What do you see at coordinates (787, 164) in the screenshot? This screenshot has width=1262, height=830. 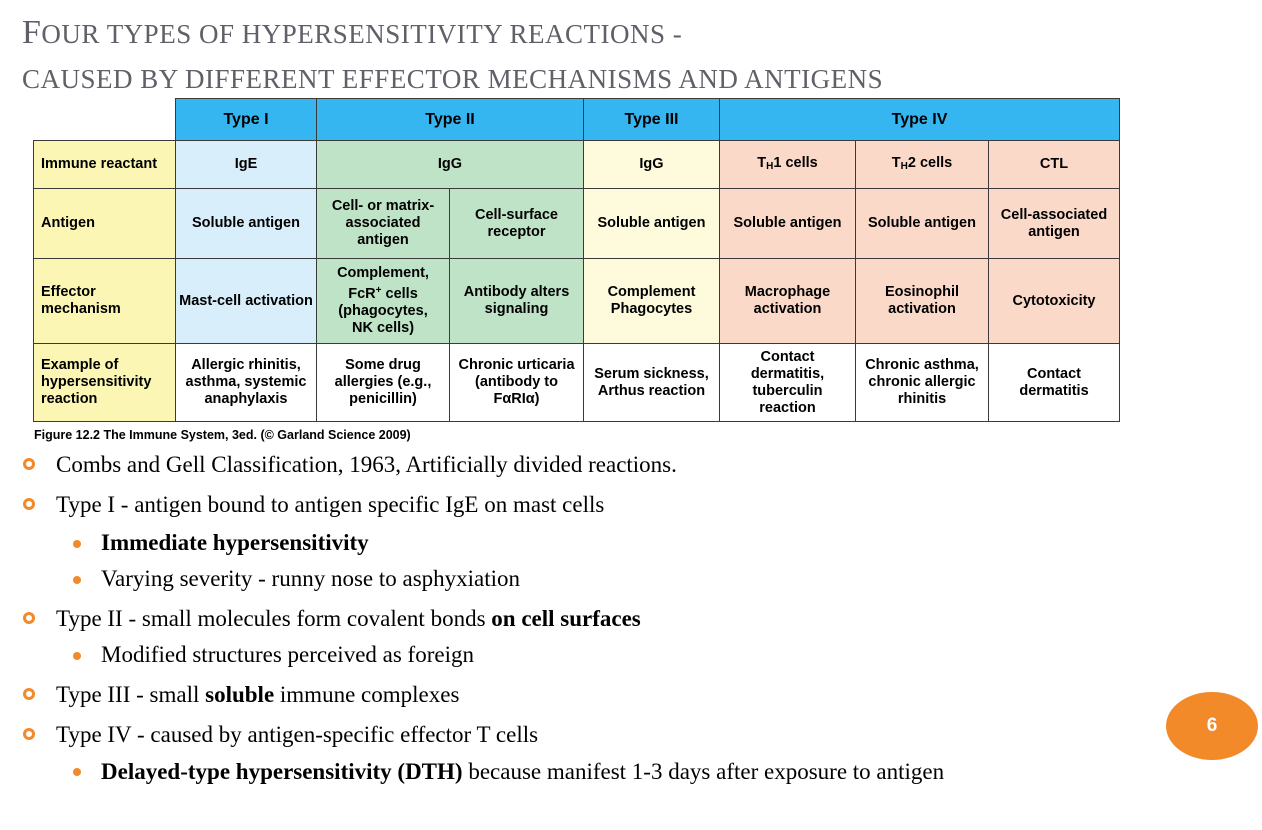 I see `cell-t4a-reactant: TH1 cells` at bounding box center [787, 164].